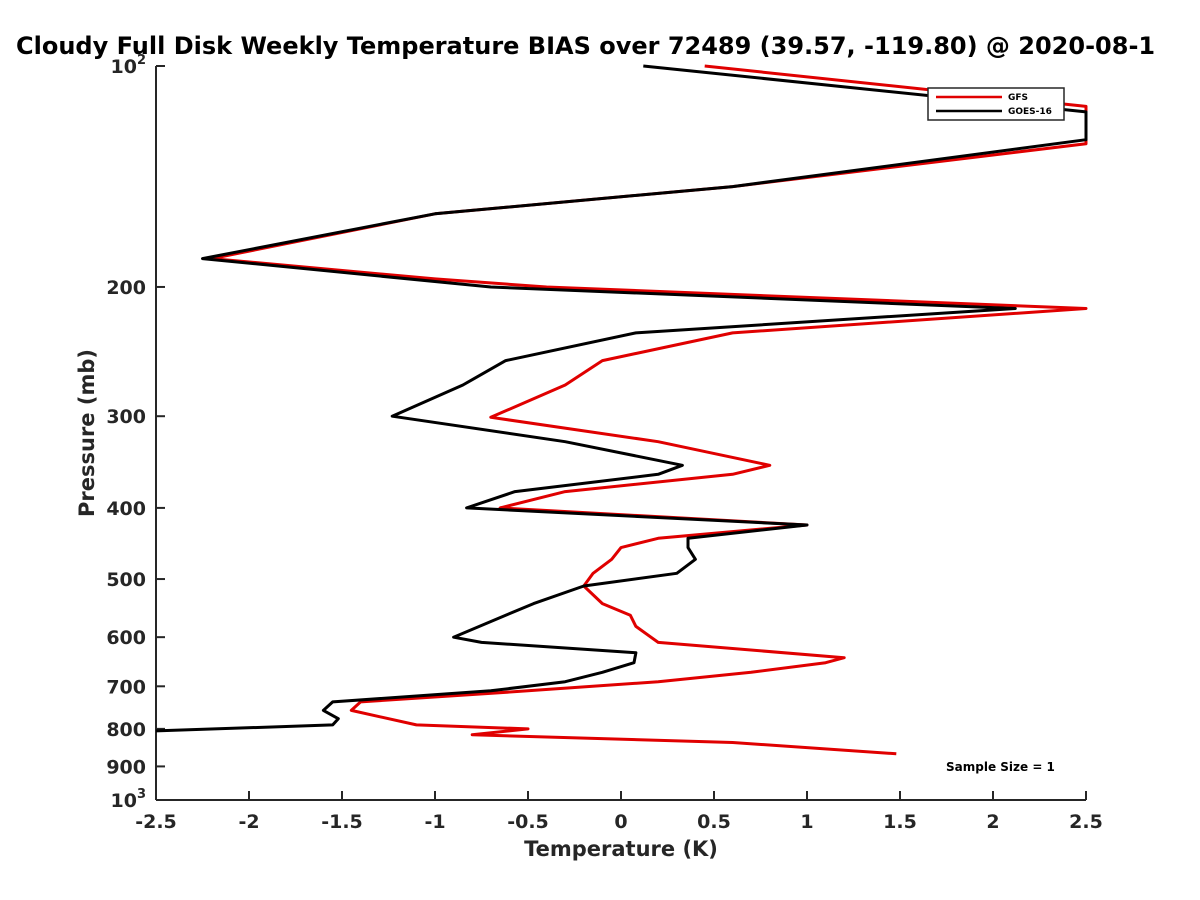  Describe the element at coordinates (248, 822) in the screenshot. I see `x-tick-label: -2` at that location.